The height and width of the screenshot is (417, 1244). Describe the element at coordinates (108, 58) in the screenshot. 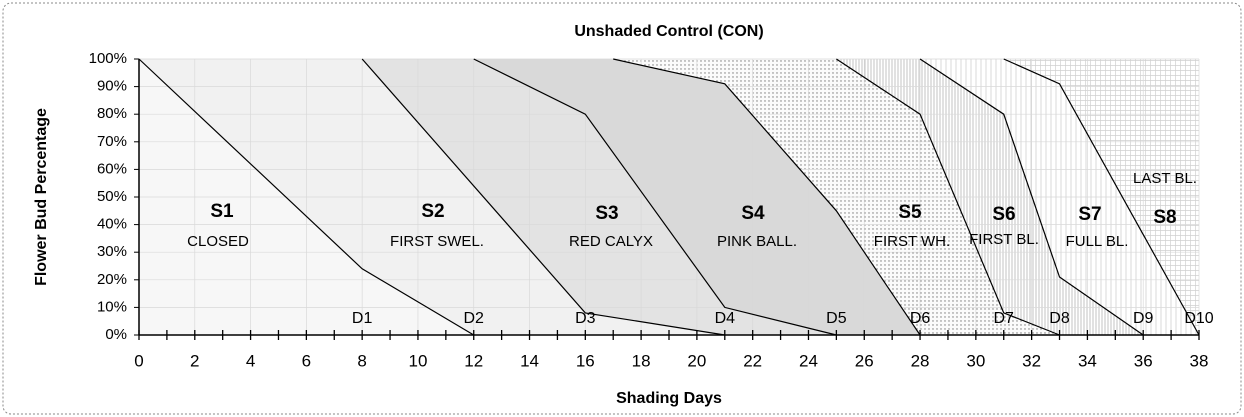

I see `y-tick-label: 100%` at that location.